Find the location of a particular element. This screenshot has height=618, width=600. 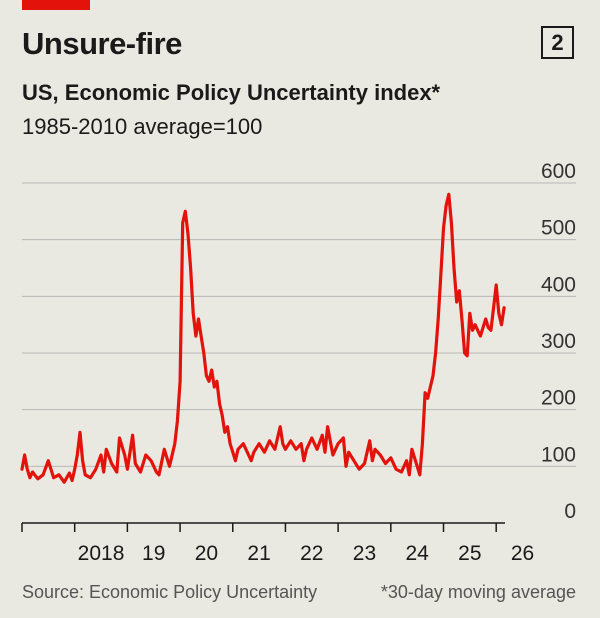

x-tick-label-23: 23 is located at coordinates (364, 553).